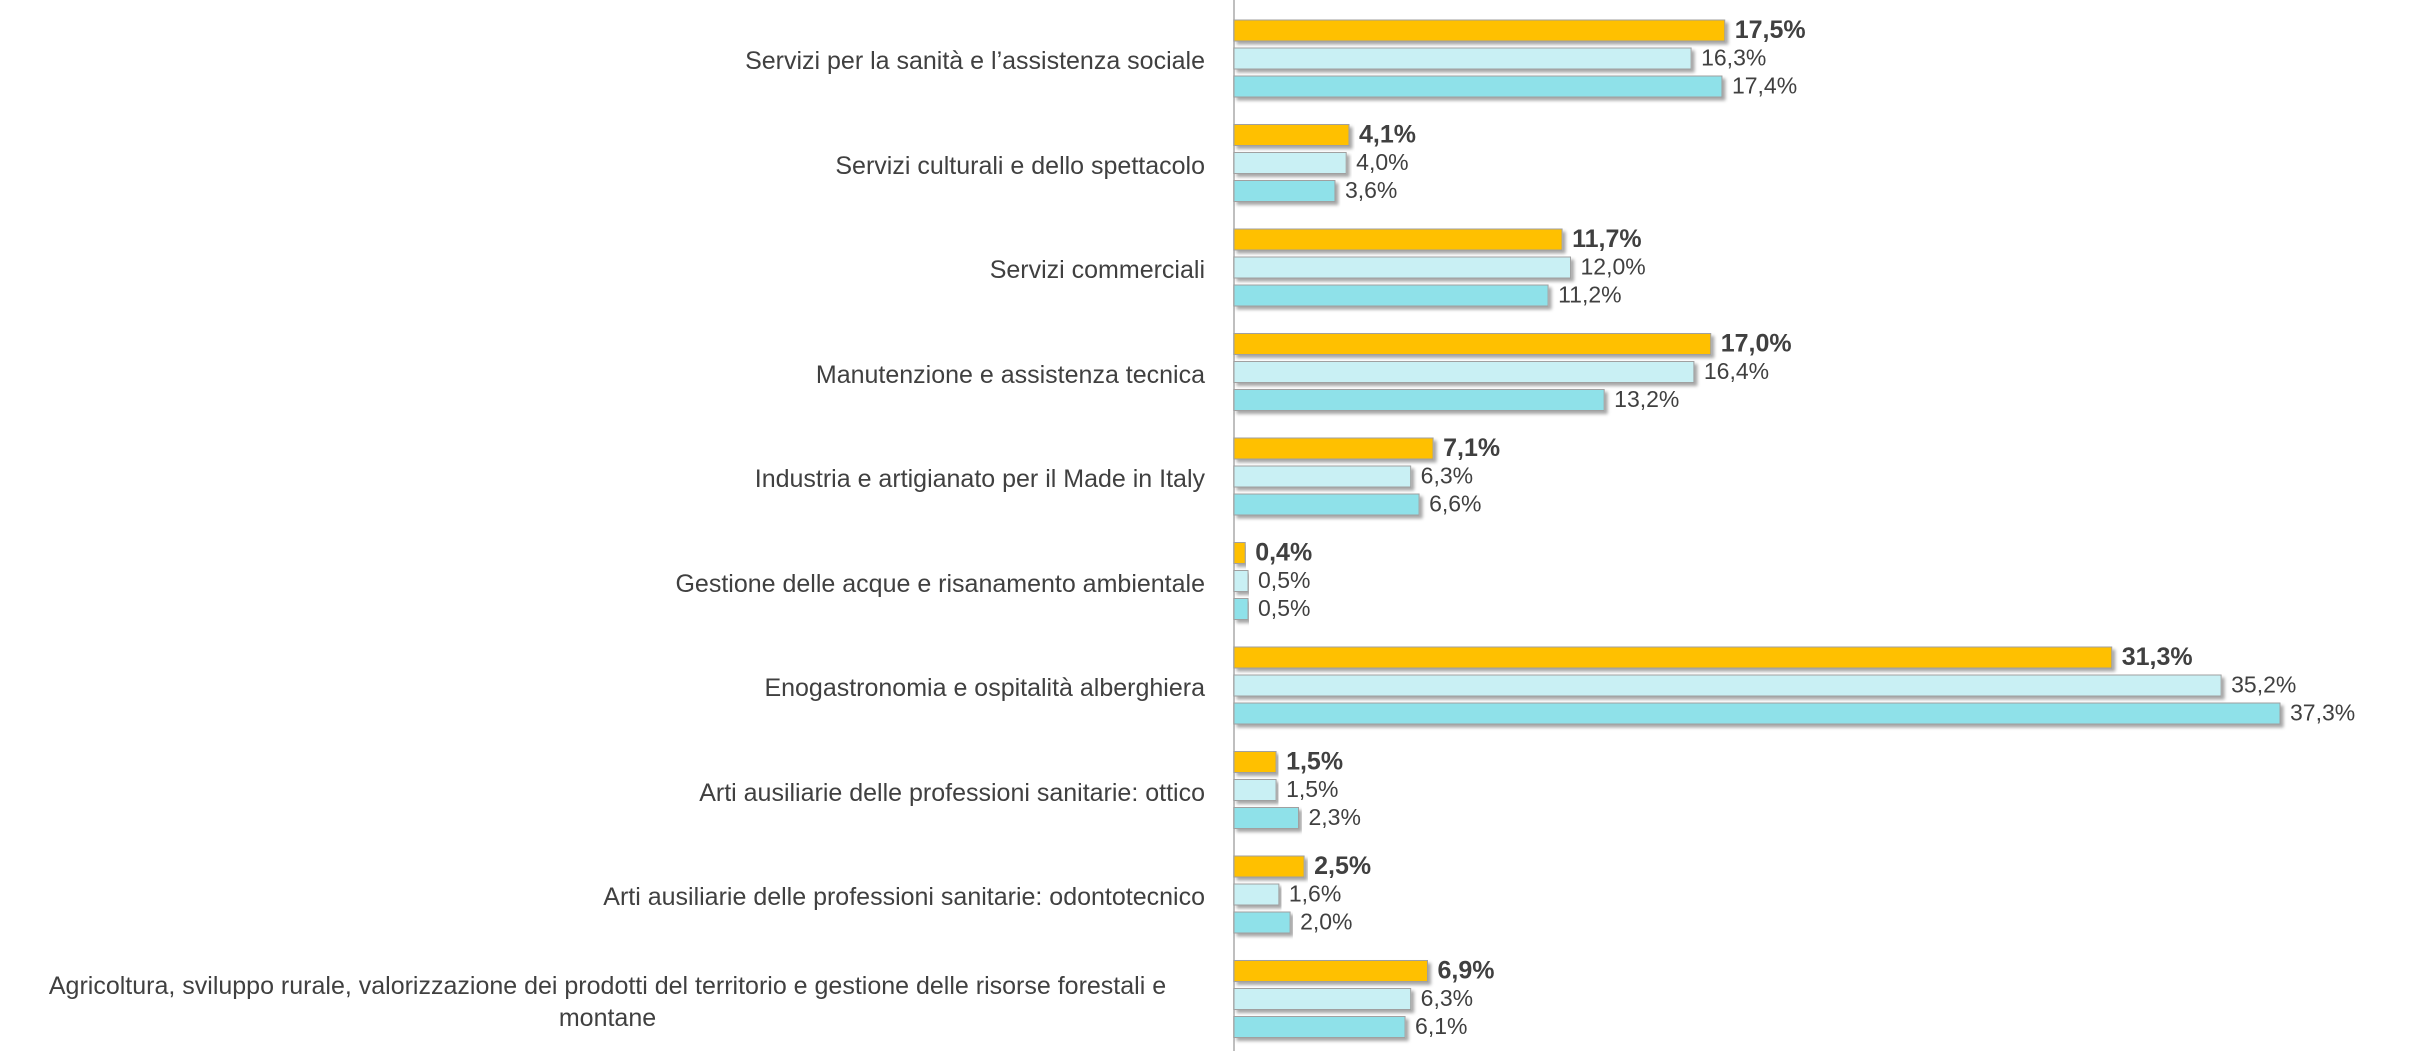  I want to click on value-label: 37,3%, so click(2322, 713).